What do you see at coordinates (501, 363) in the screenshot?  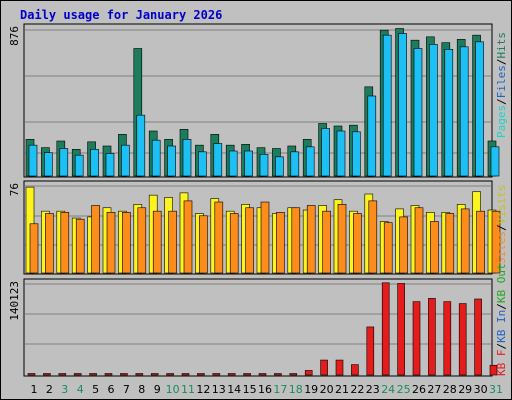 I see `legend-entry: KB F` at bounding box center [501, 363].